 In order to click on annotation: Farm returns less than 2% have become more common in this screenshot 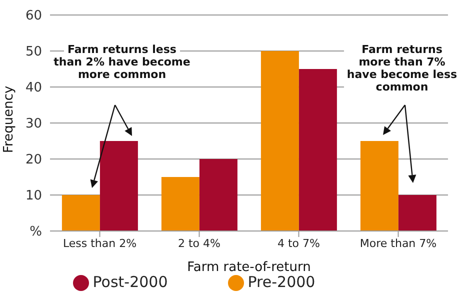, I will do `click(122, 62)`.